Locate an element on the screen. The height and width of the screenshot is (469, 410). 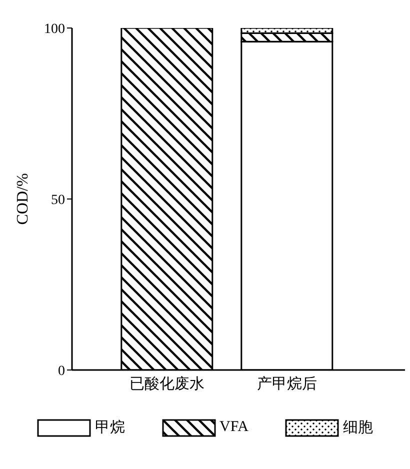
legend-label: 甲烷 is located at coordinates (109, 427).